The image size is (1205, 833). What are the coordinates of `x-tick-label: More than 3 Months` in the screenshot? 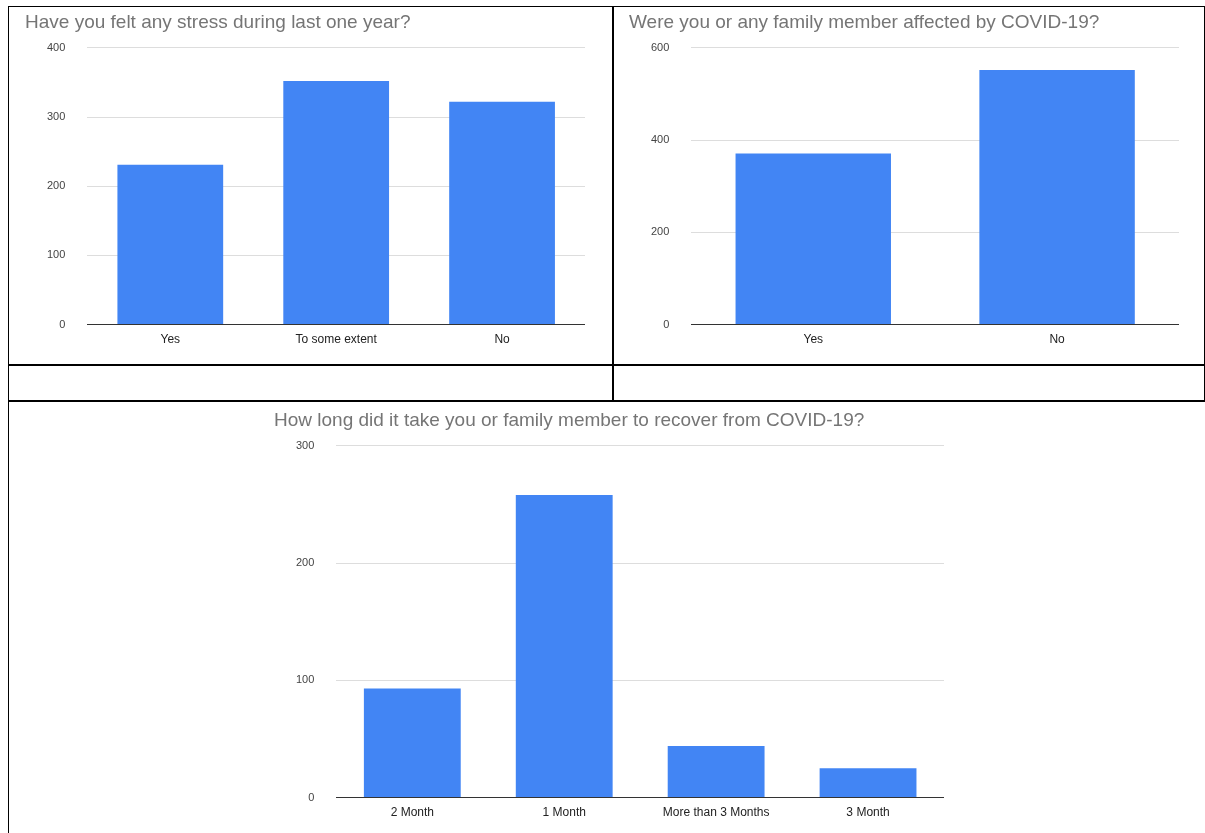 It's located at (716, 812).